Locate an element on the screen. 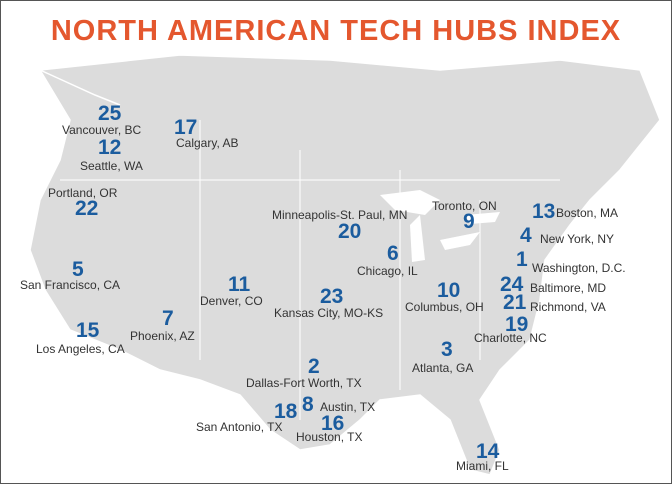 The height and width of the screenshot is (484, 672). rank: 23 is located at coordinates (331, 296).